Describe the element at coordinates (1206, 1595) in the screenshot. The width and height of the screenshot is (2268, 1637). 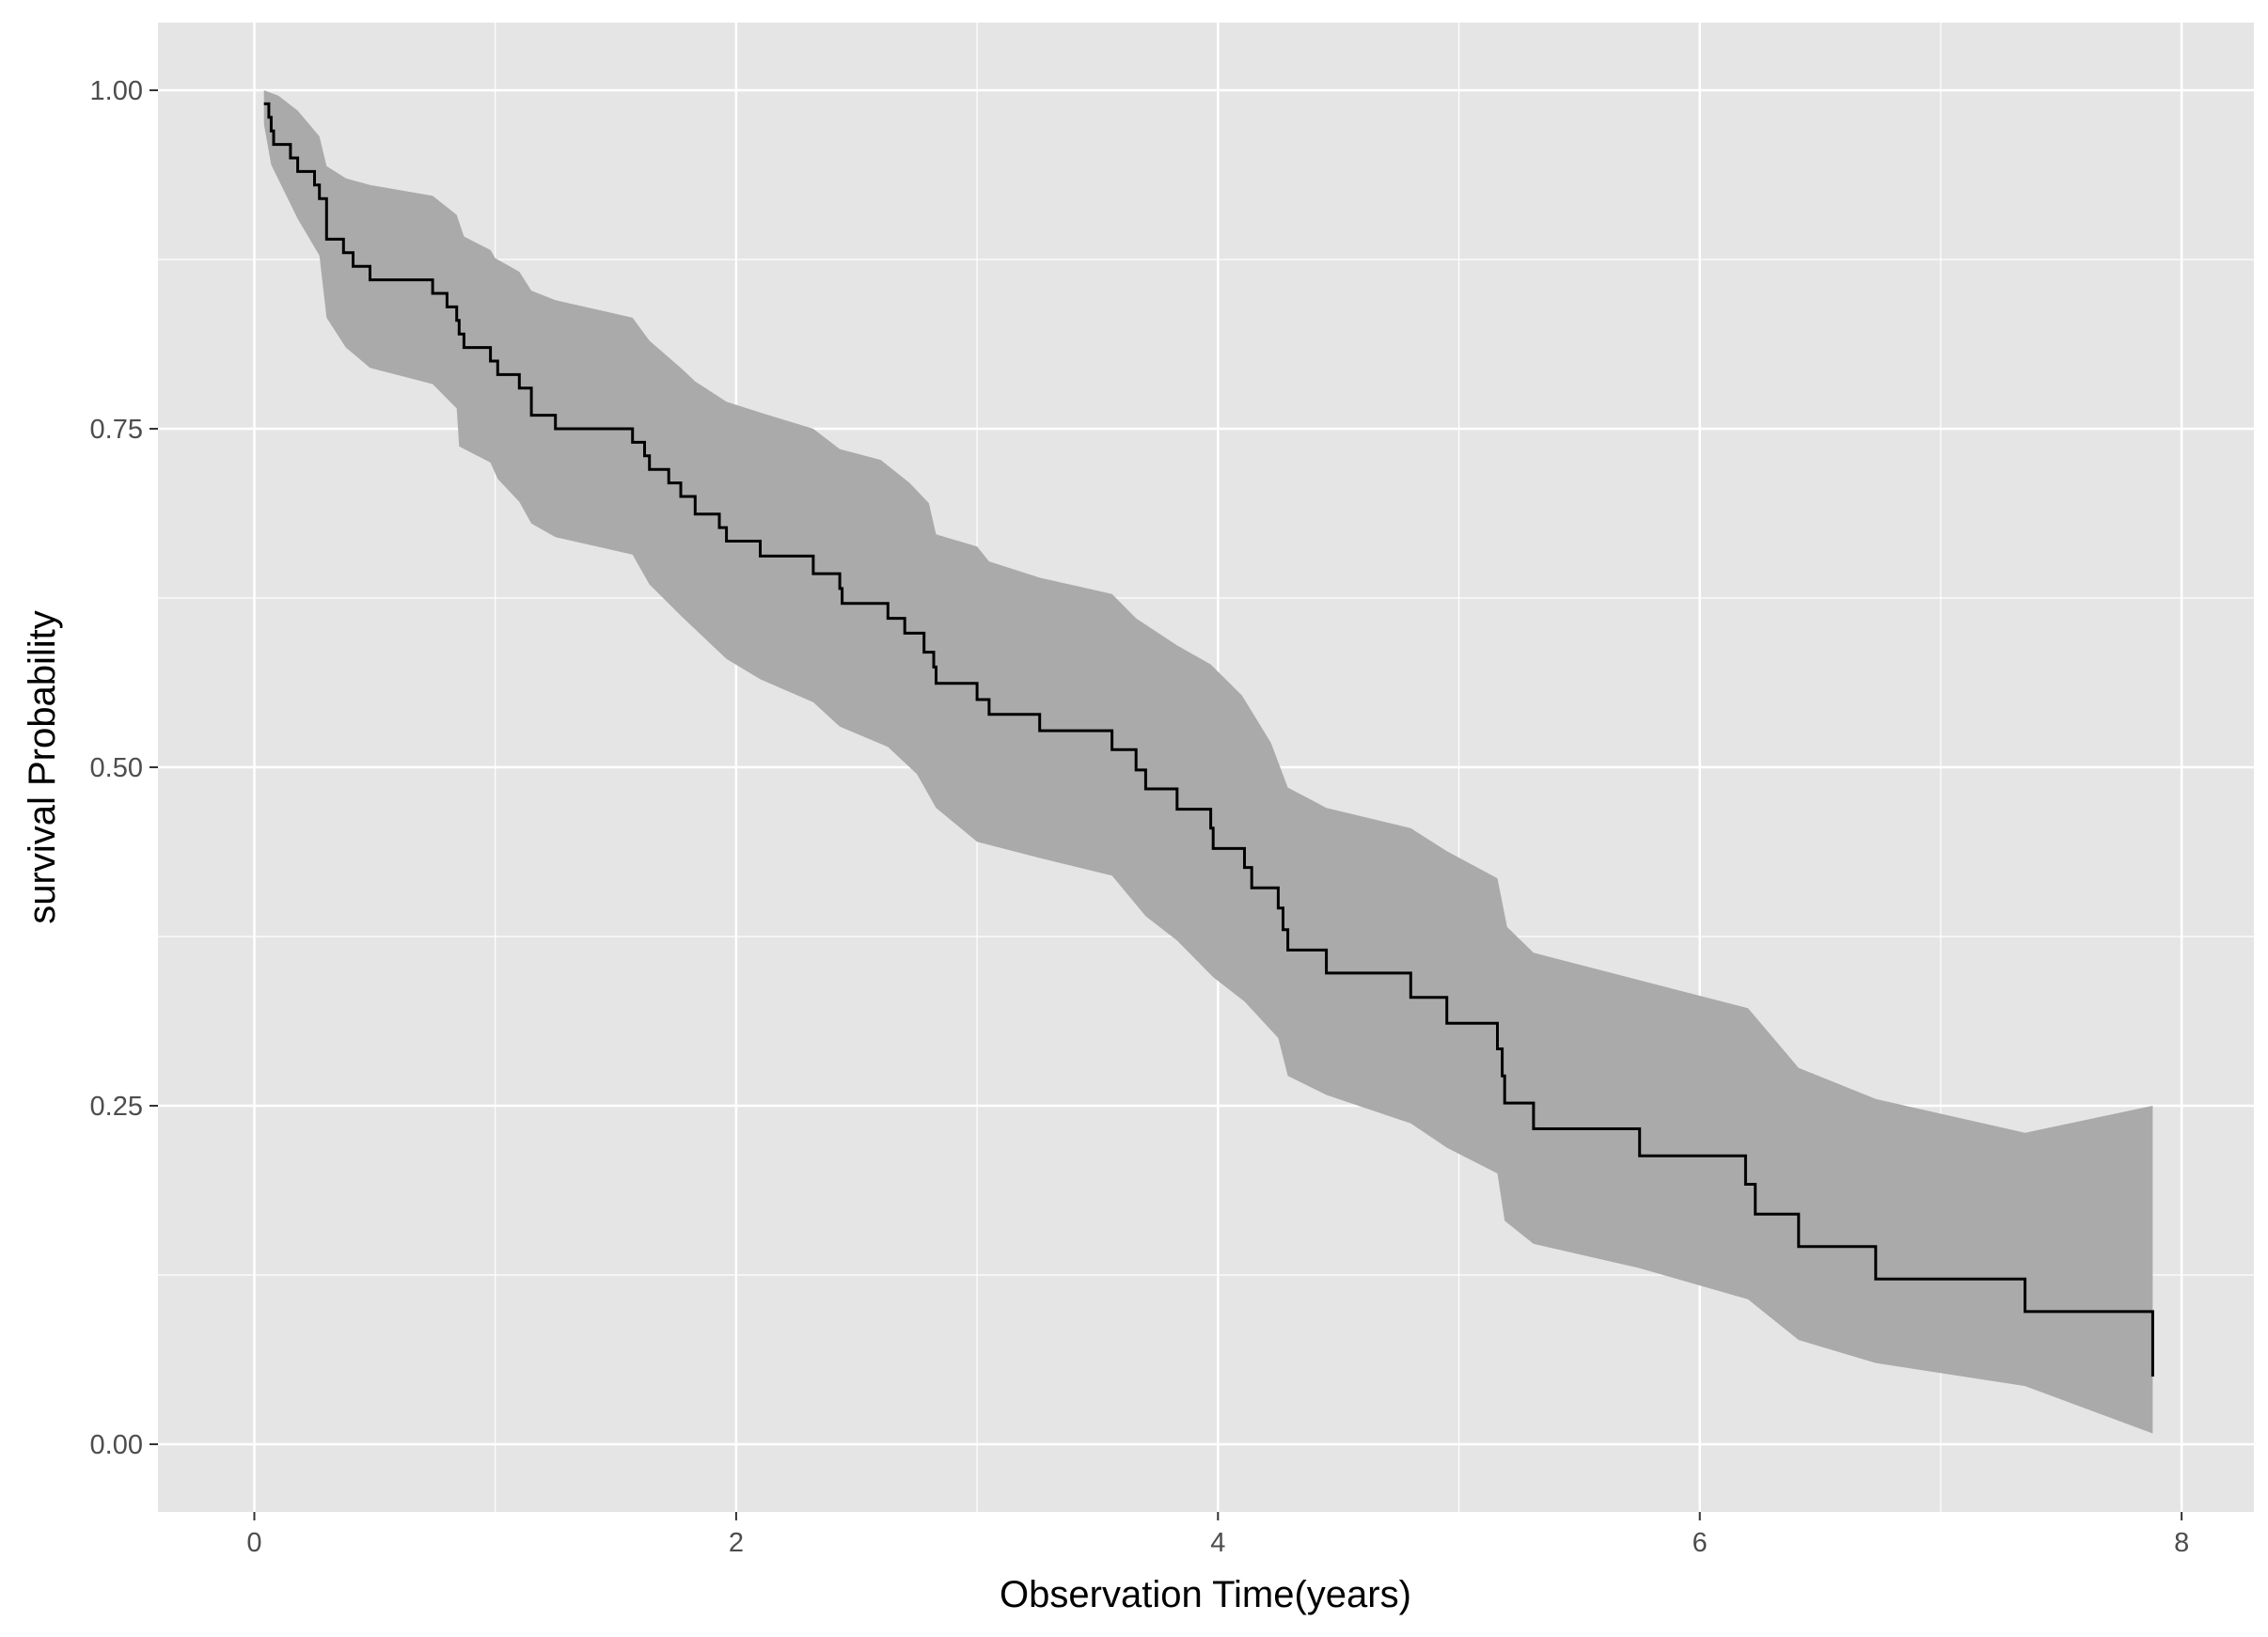
I see `x-axis-title: Observation Time(years)` at that location.